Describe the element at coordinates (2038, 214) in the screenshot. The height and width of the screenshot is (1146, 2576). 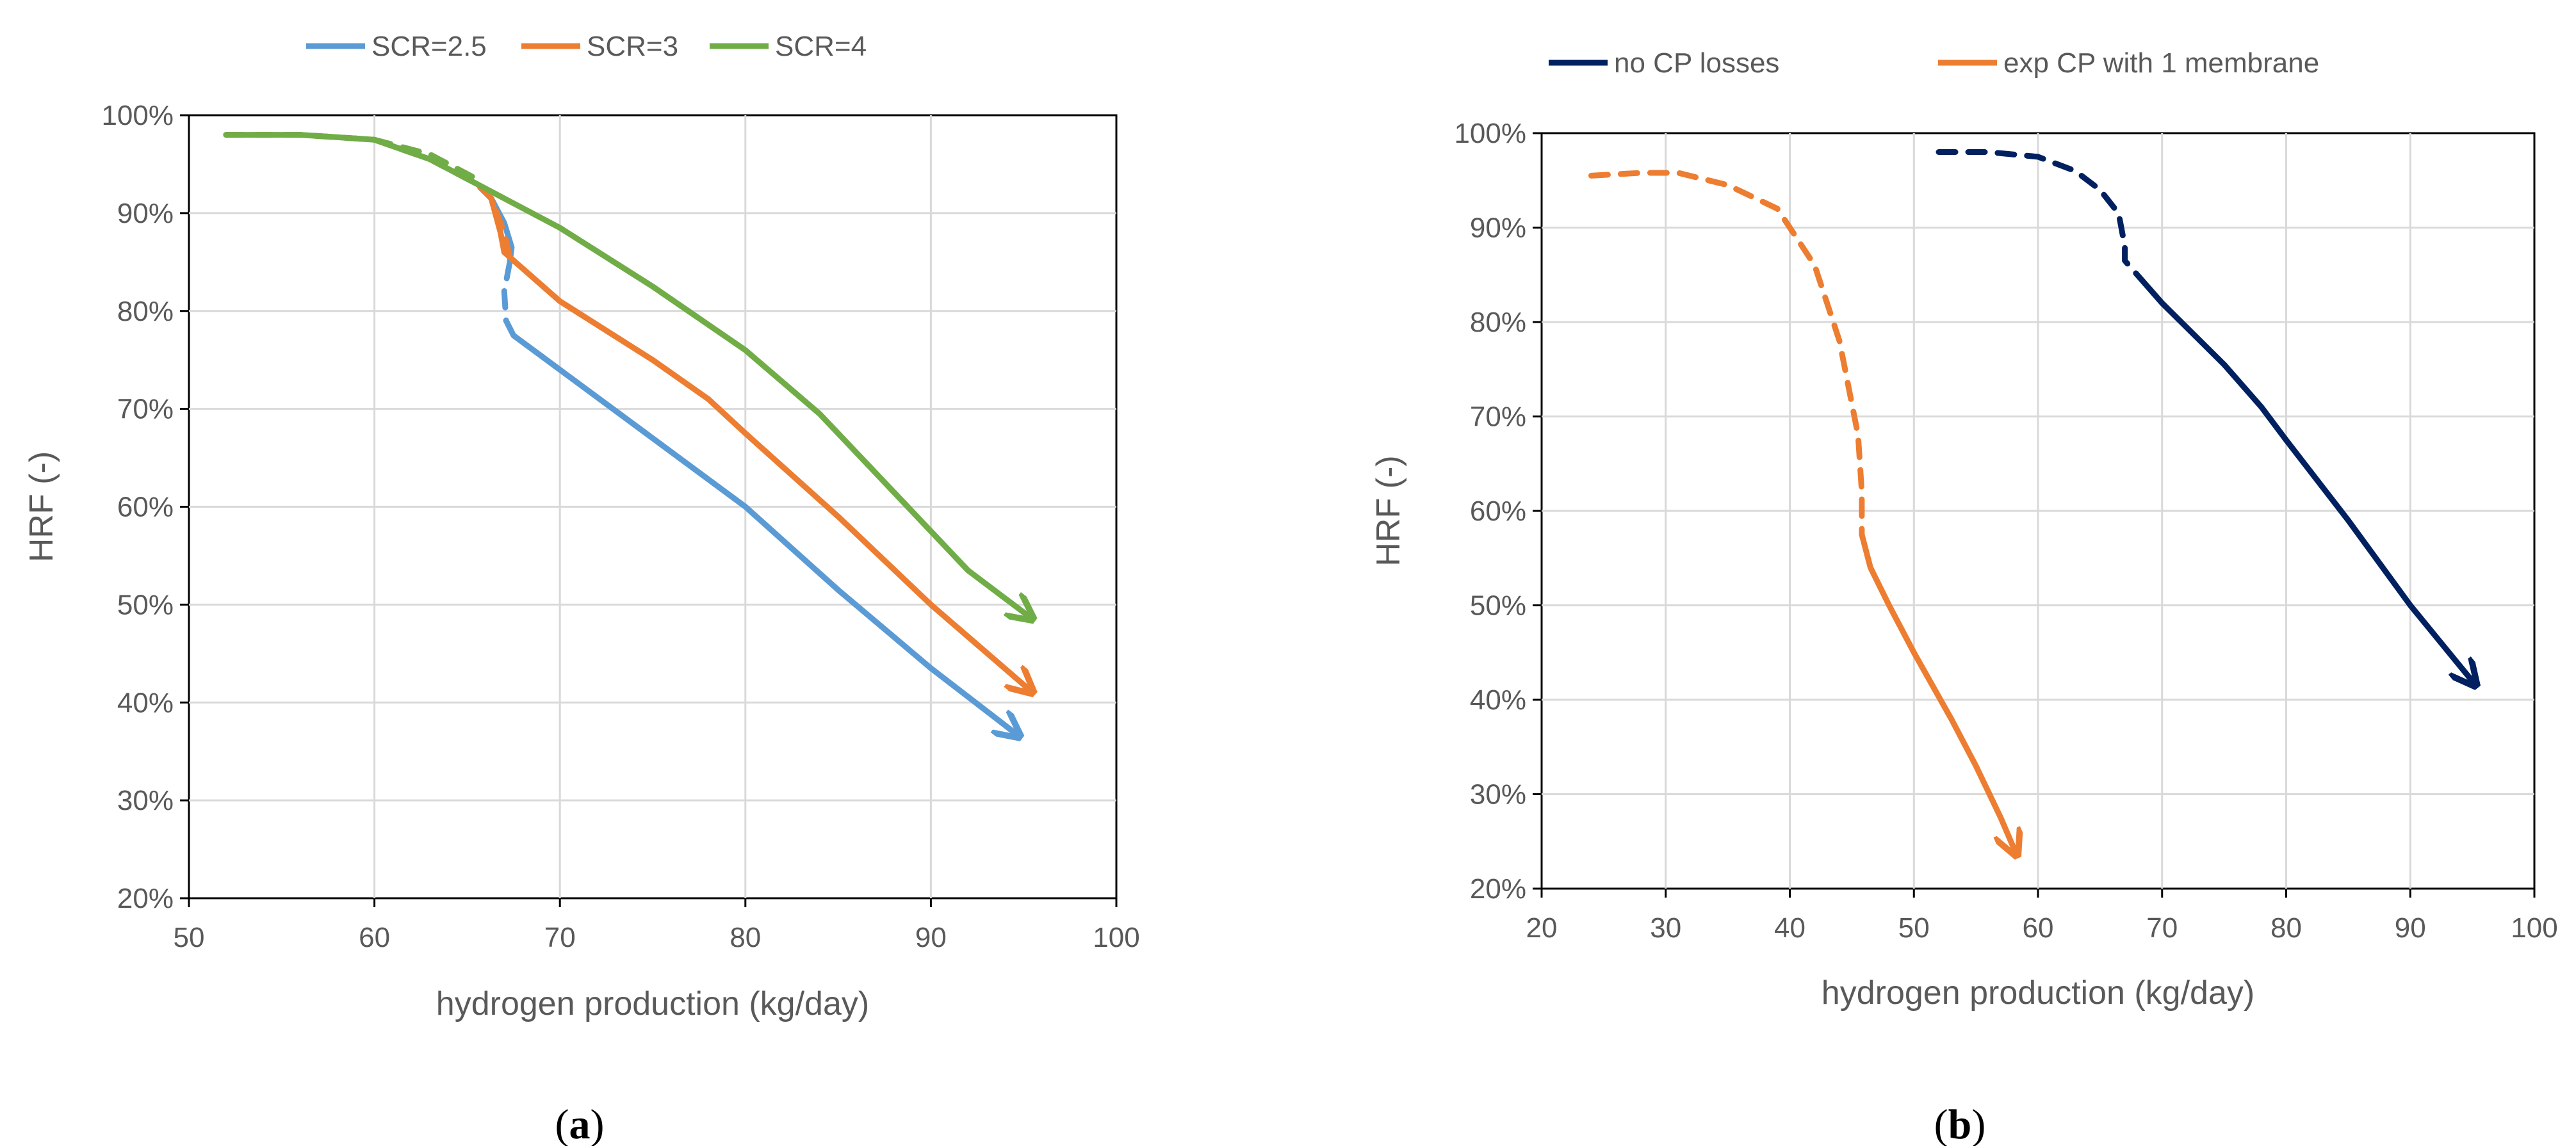
I see `series-line-no-cp-losses-dashed` at that location.